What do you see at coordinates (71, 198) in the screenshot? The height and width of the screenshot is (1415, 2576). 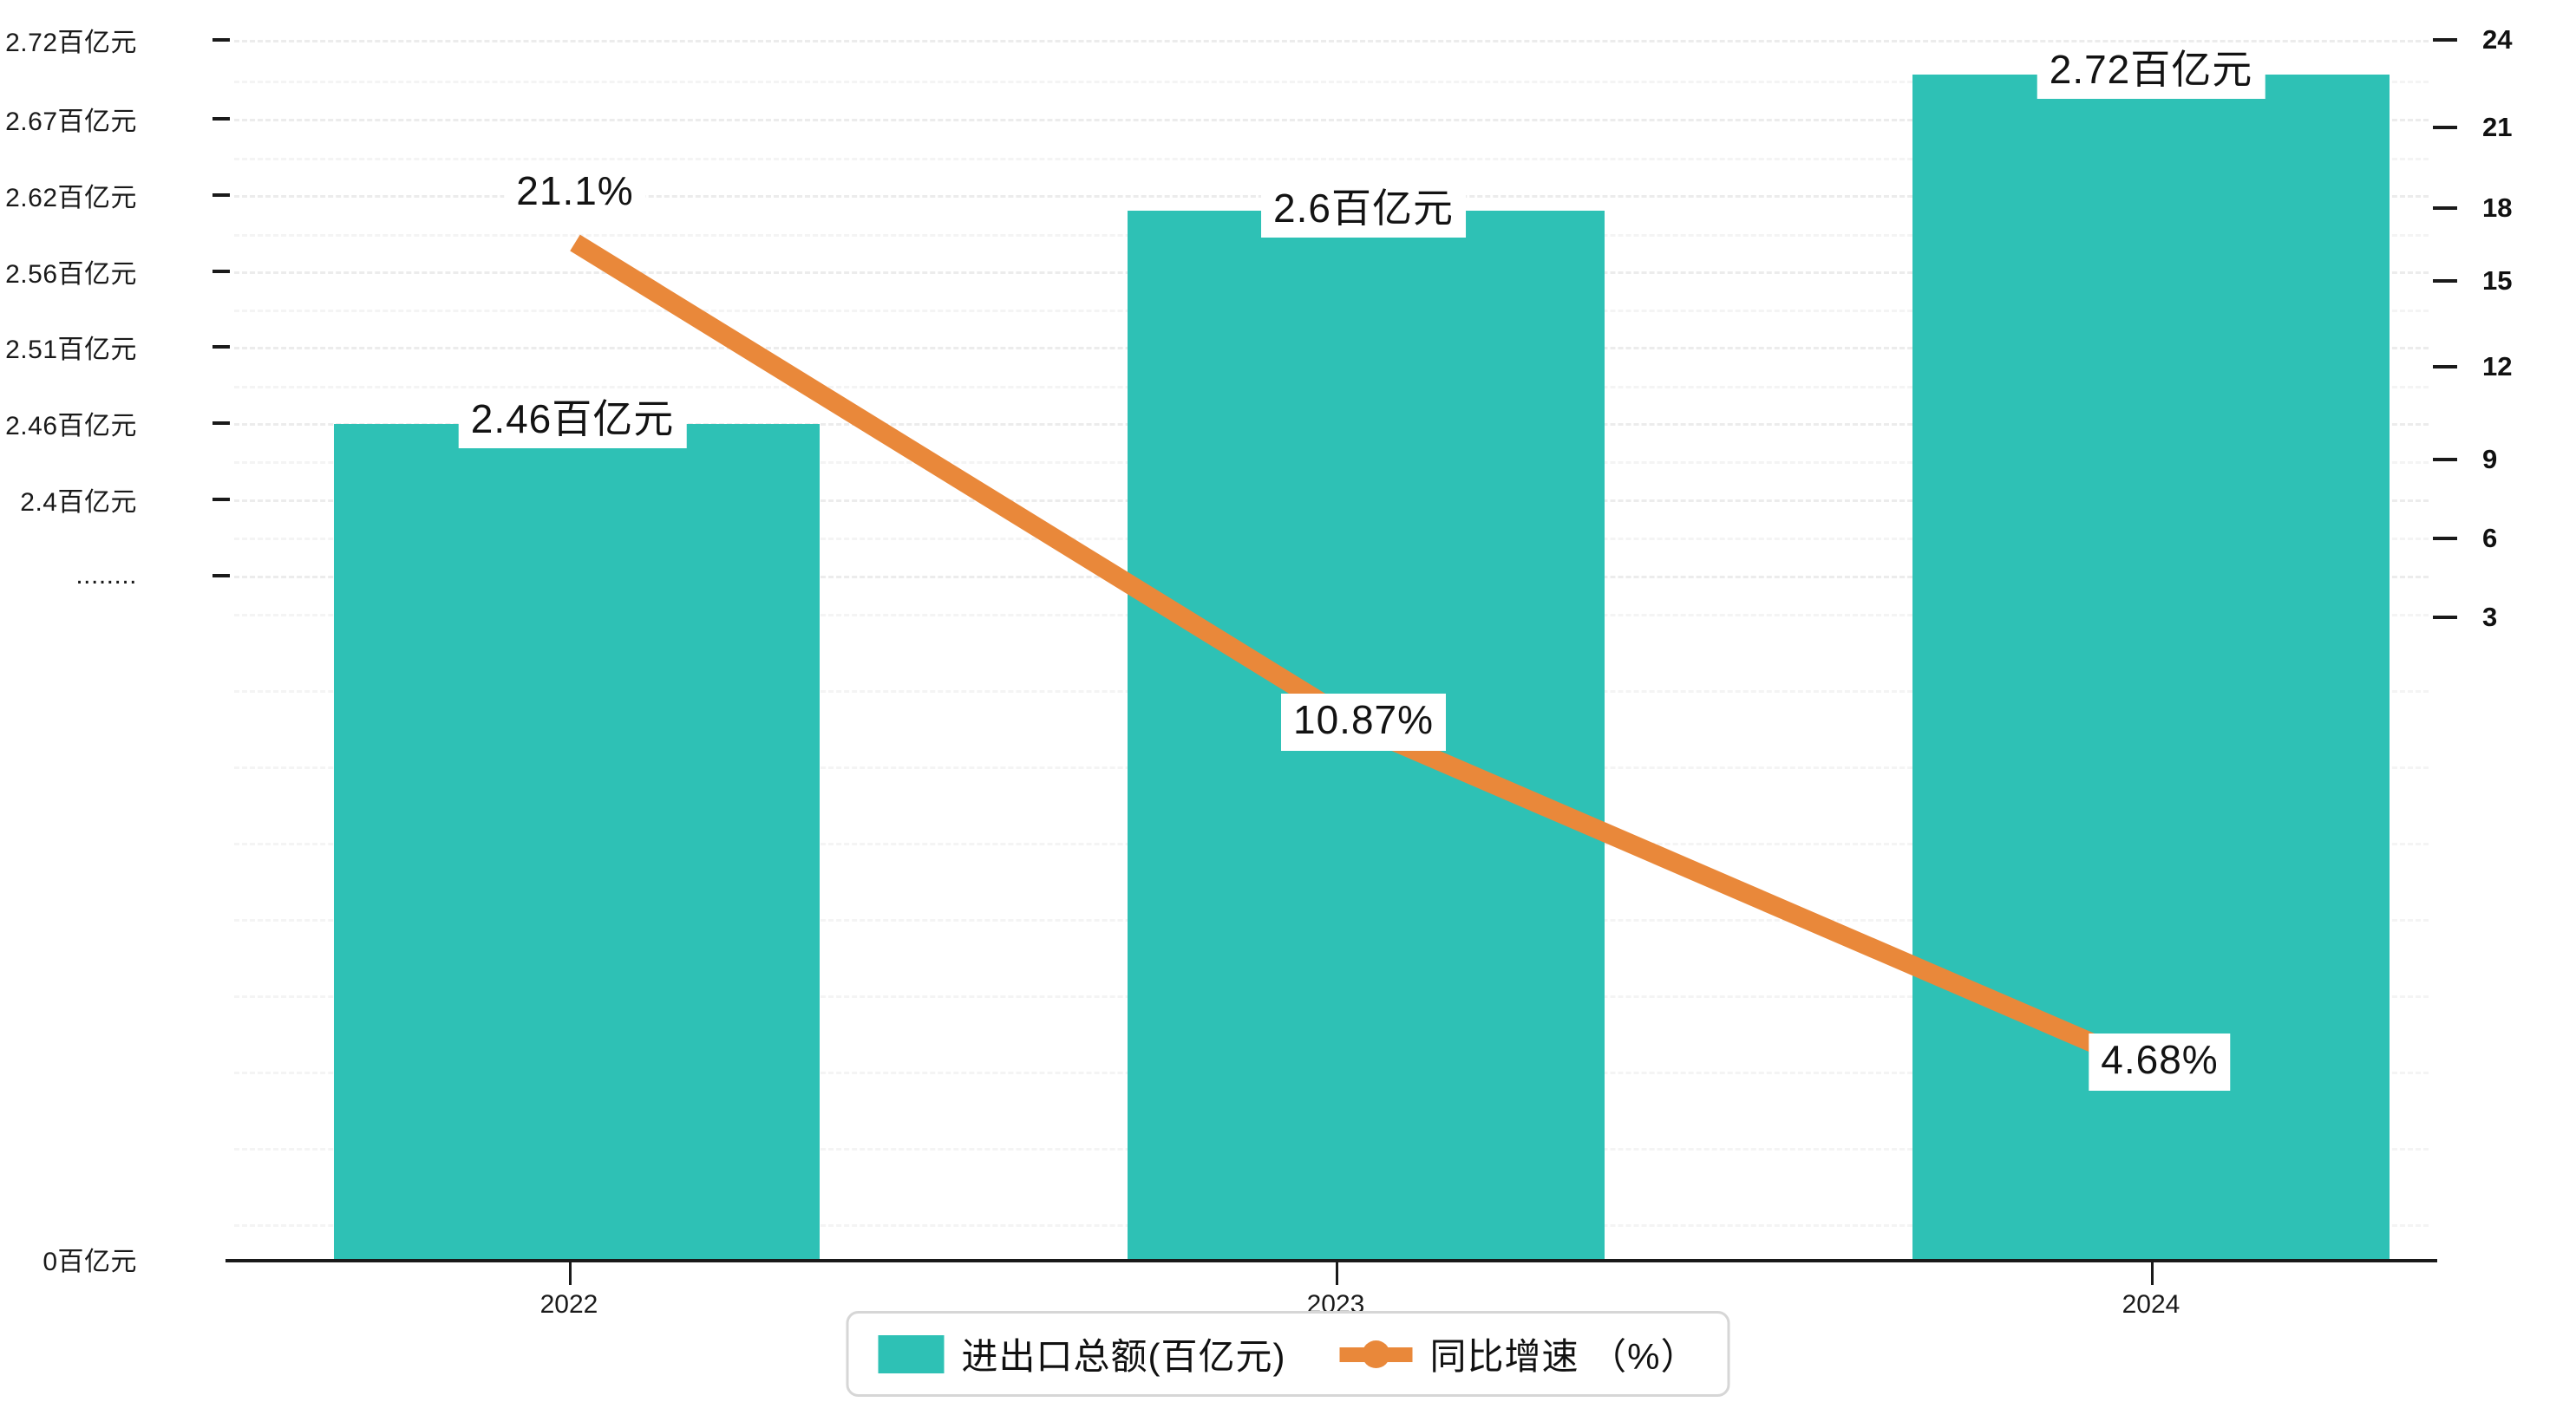 I see `y-left-label-2: 2.62百亿元` at bounding box center [71, 198].